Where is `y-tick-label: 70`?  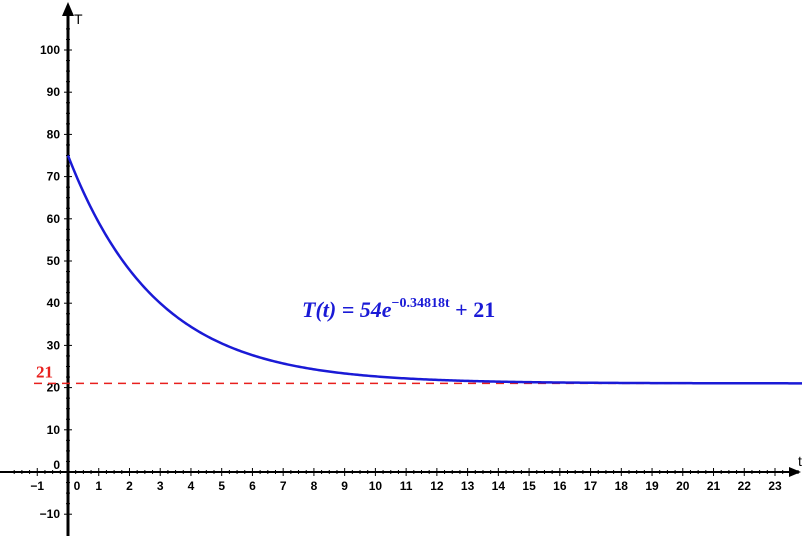 y-tick-label: 70 is located at coordinates (54, 177).